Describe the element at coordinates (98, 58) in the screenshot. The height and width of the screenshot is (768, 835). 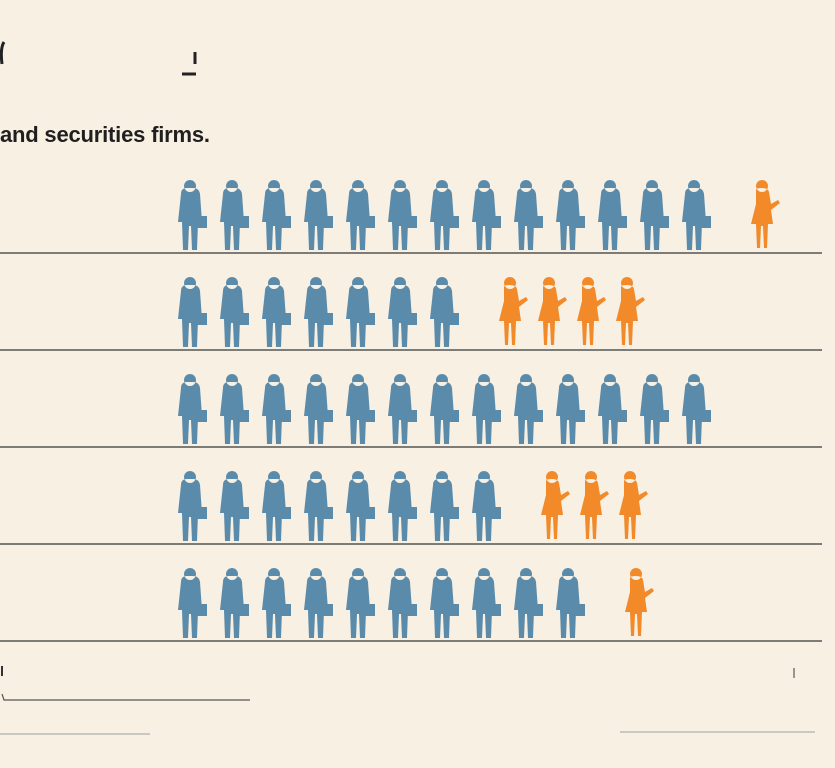
I see `title-redaction-mark` at that location.